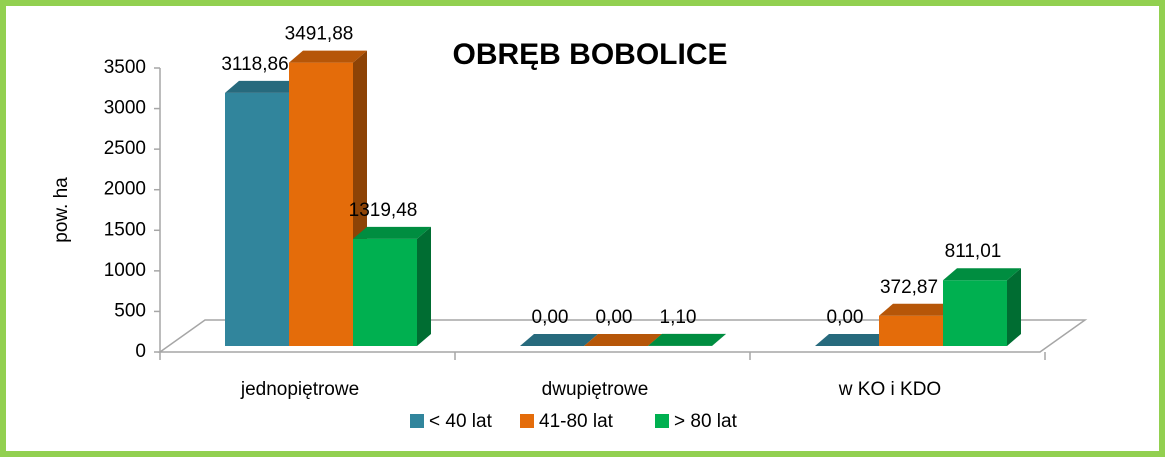  I want to click on value-label: 372,87, so click(909, 287).